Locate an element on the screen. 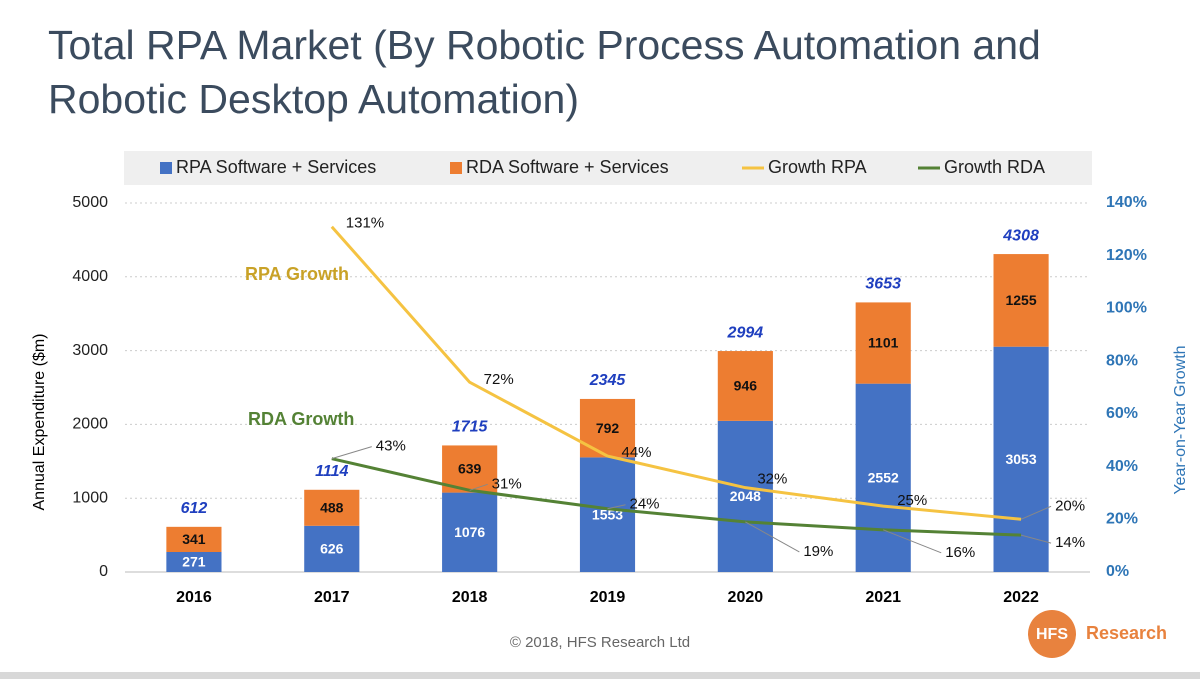 The width and height of the screenshot is (1200, 679). y2-tick-label: 0% is located at coordinates (1117, 571).